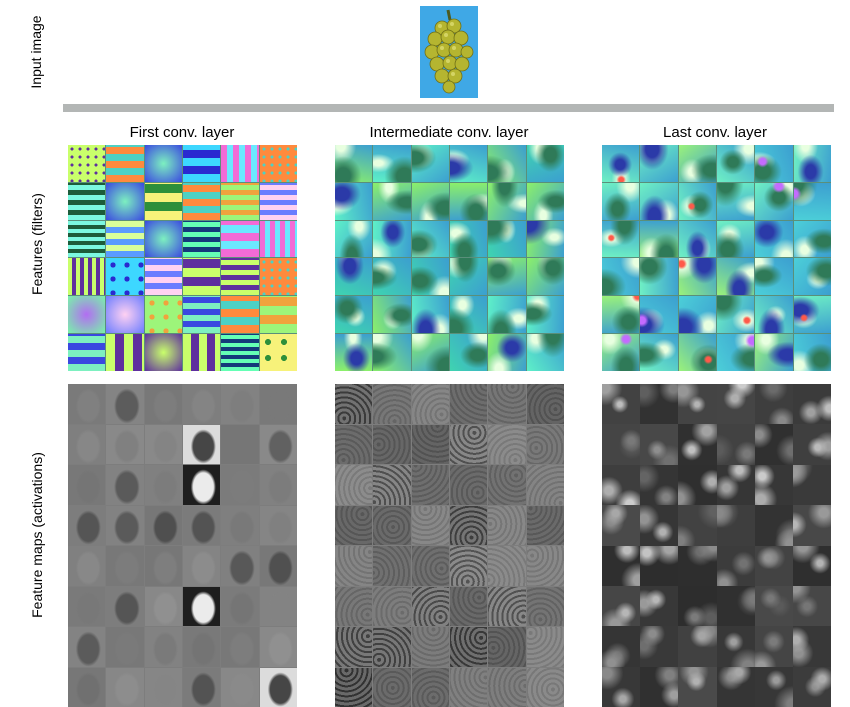 This screenshot has height=707, width=850. Describe the element at coordinates (37, 535) in the screenshot. I see `feature-maps-label: Feature maps (activations)` at that location.